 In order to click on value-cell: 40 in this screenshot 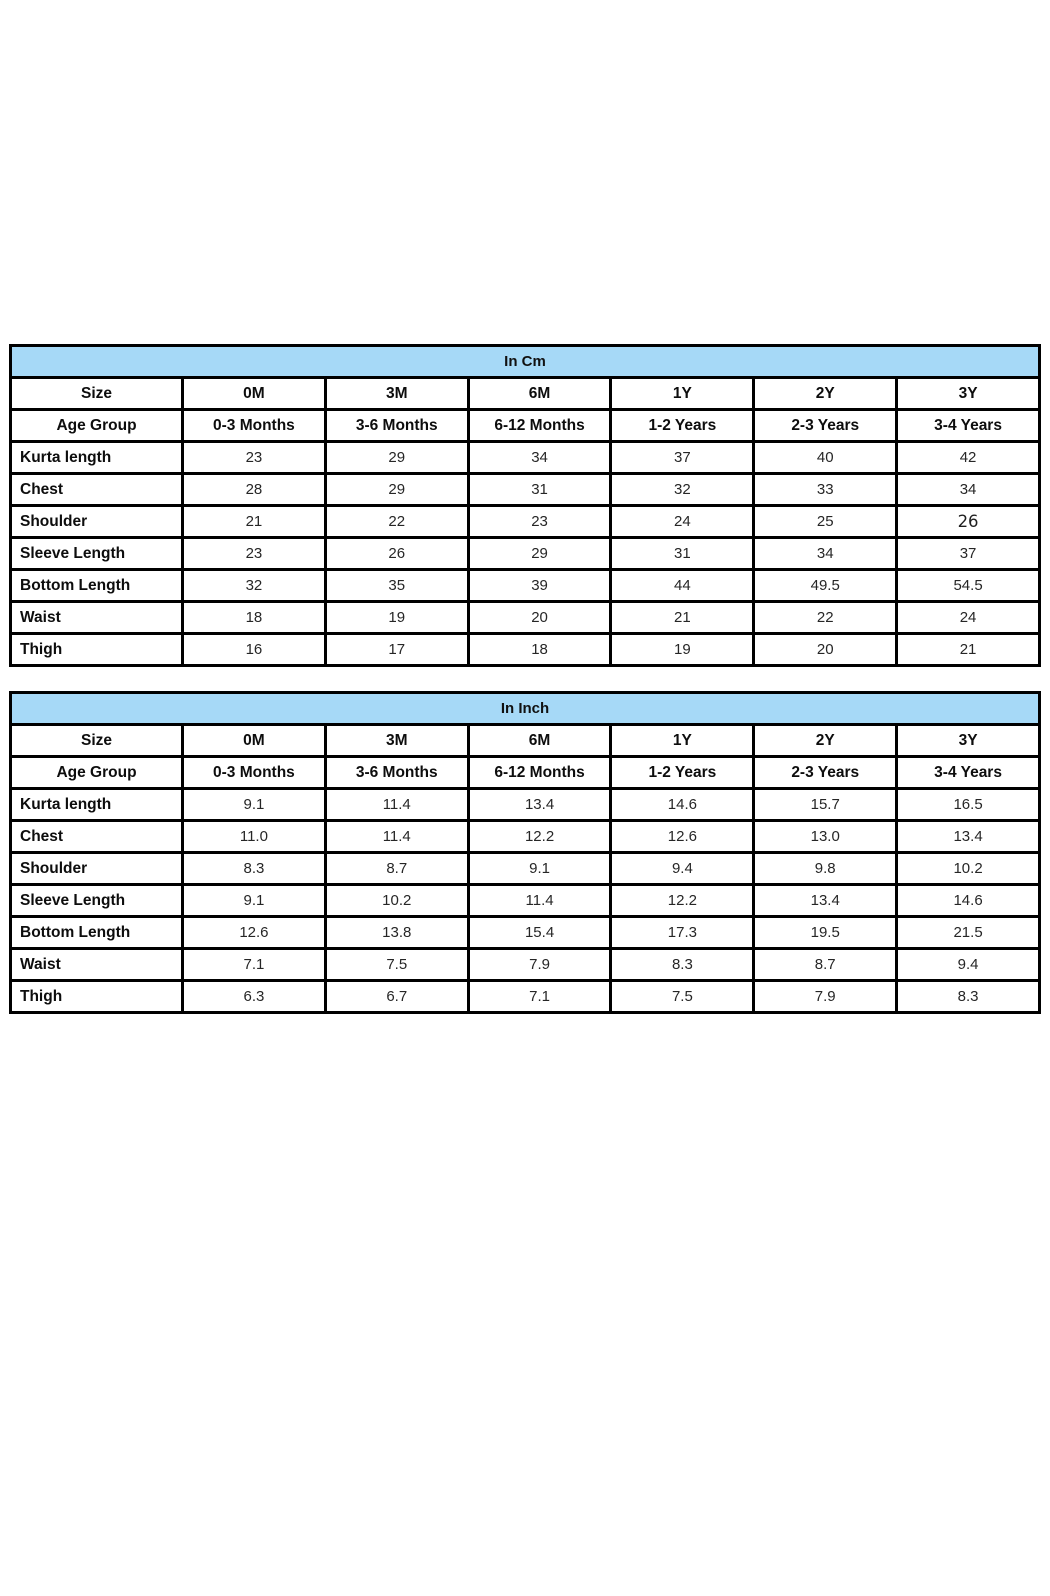, I will do `click(825, 457)`.